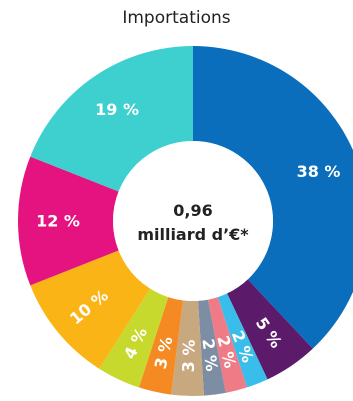 Image resolution: width=353 pixels, height=401 pixels. I want to click on chart-title: Importations, so click(176, 18).